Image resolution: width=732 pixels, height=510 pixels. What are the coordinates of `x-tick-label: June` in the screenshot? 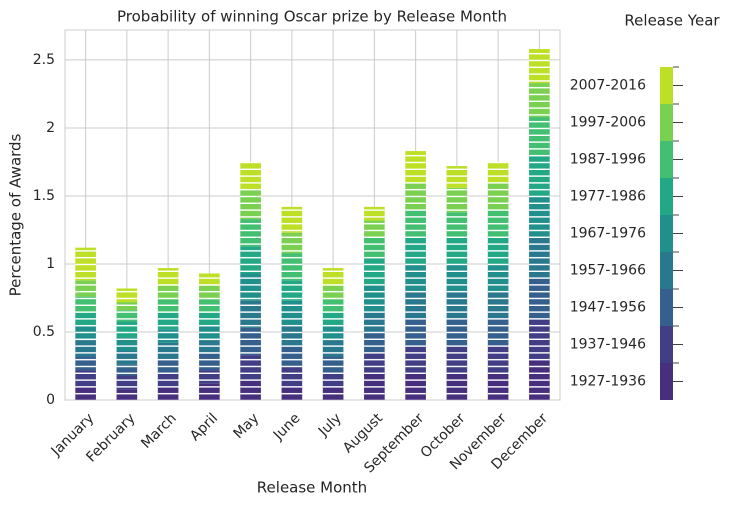 It's located at (287, 427).